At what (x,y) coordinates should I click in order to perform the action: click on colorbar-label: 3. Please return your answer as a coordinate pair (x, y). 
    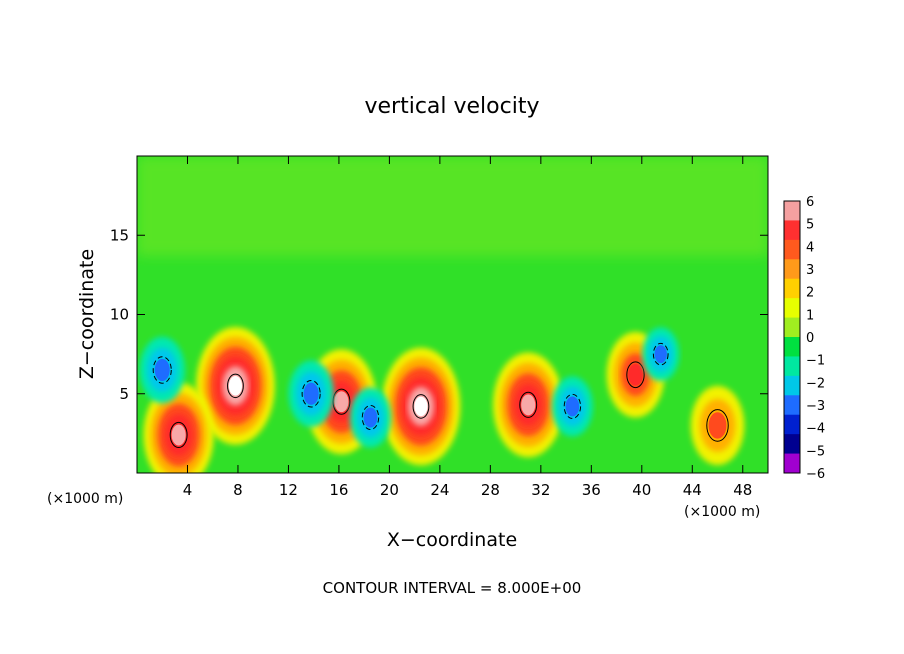
    Looking at the image, I should click on (810, 270).